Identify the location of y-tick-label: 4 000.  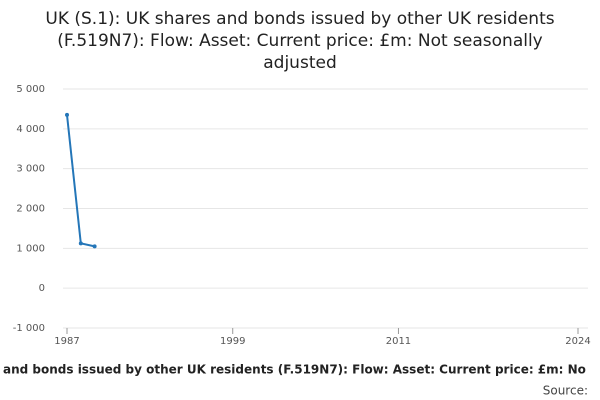
(30, 129).